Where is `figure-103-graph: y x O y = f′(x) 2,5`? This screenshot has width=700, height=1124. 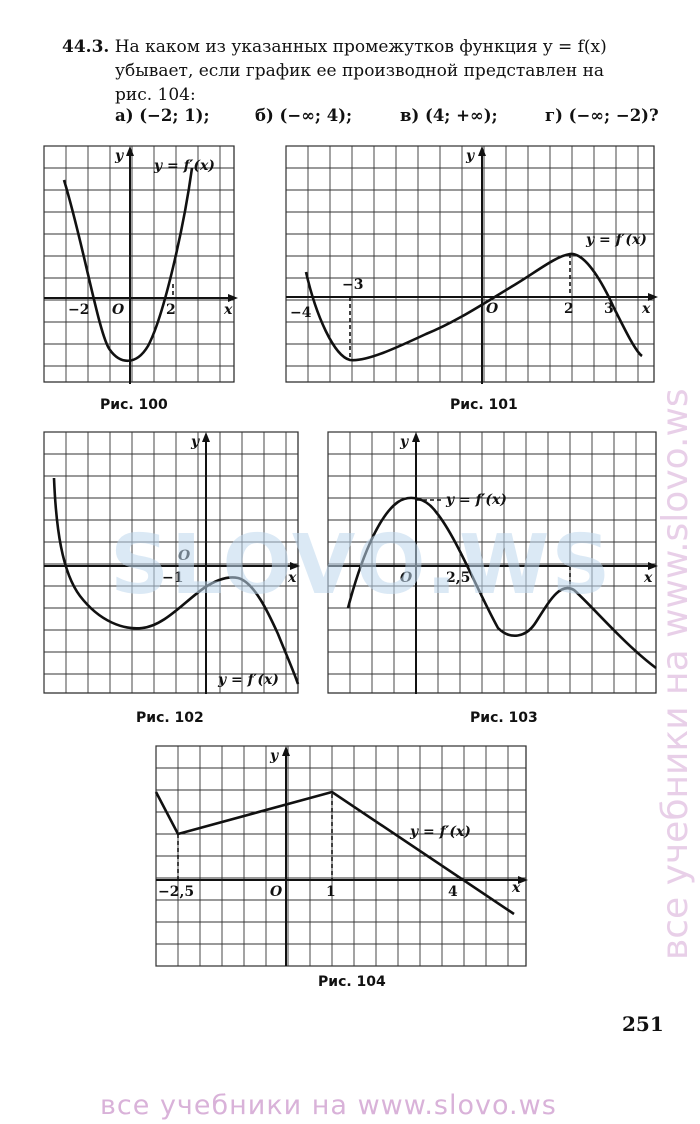 figure-103-graph: y x O y = f′(x) 2,5 is located at coordinates (492, 562).